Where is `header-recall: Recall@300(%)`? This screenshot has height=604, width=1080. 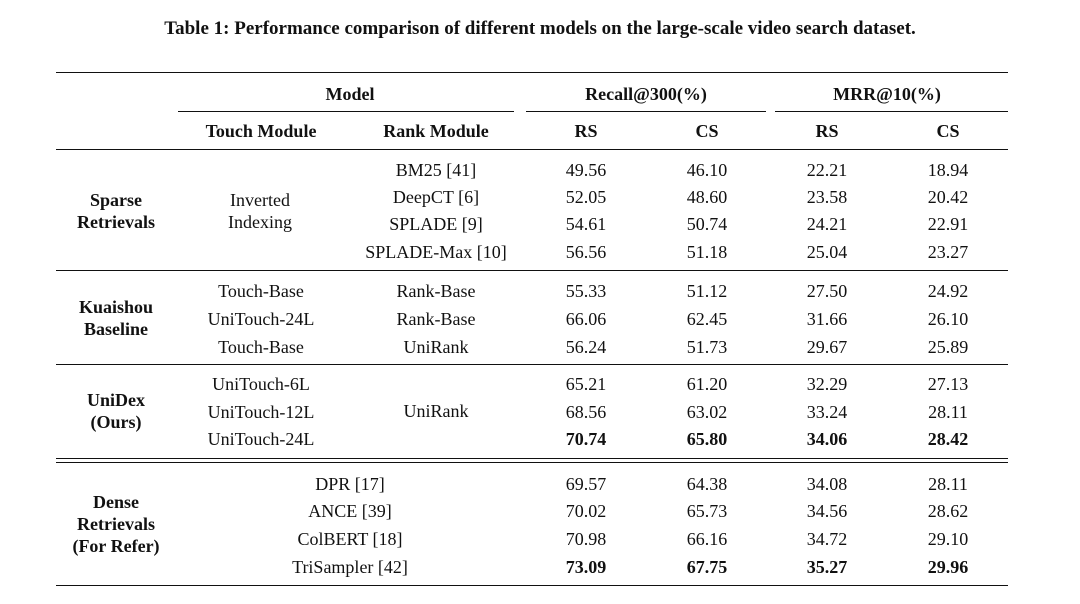 header-recall: Recall@300(%) is located at coordinates (646, 94).